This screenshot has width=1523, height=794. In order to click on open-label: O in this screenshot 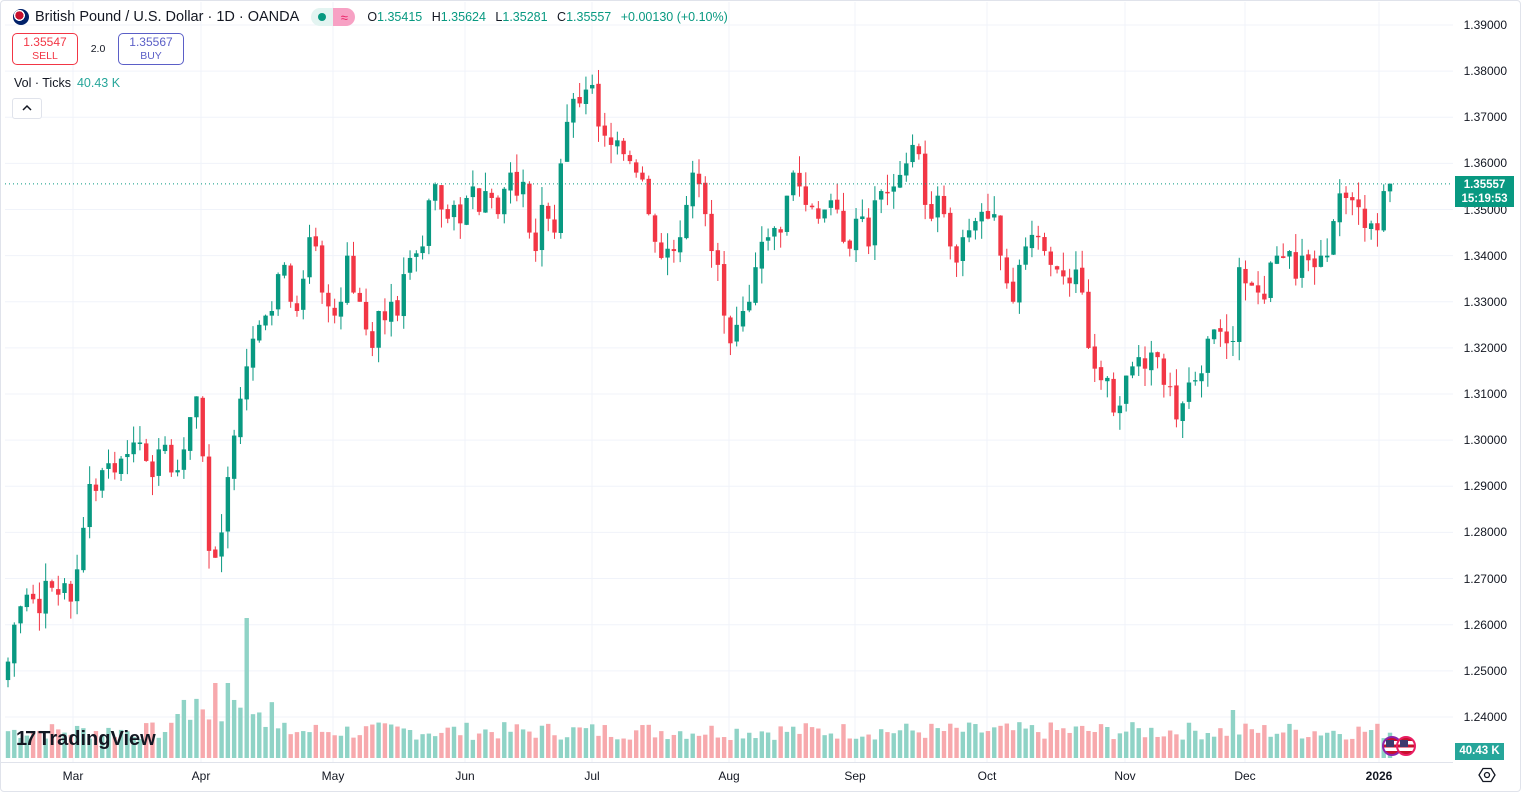, I will do `click(372, 17)`.